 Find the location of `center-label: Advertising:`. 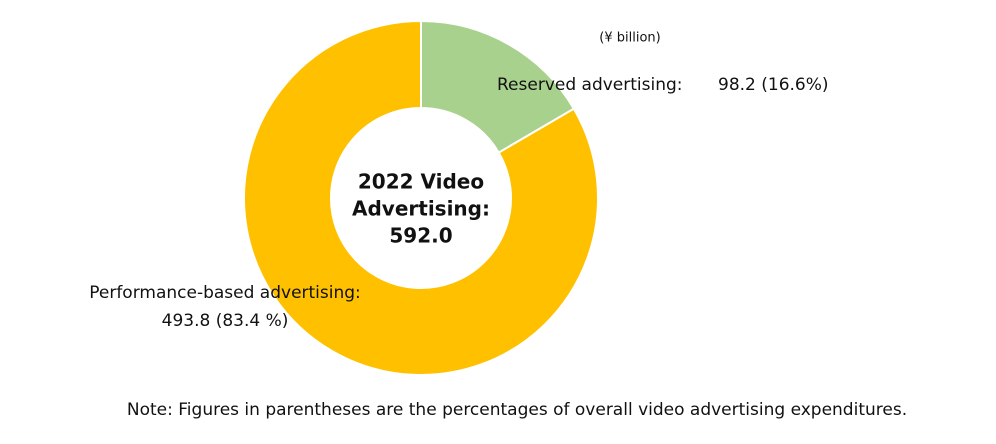

center-label: Advertising: is located at coordinates (421, 209).